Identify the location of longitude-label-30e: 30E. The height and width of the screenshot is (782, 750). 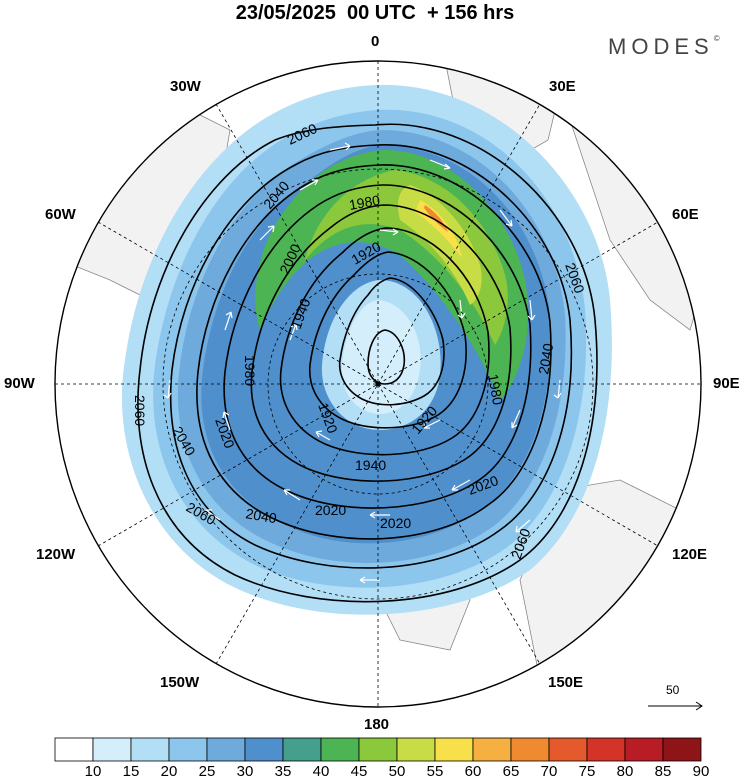
(562, 86).